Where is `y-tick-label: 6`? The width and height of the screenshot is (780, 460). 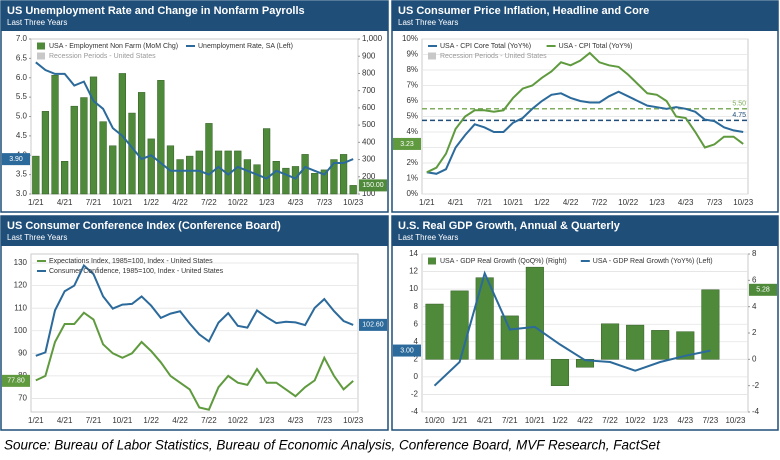
y-tick-label: 6 is located at coordinates (416, 323).